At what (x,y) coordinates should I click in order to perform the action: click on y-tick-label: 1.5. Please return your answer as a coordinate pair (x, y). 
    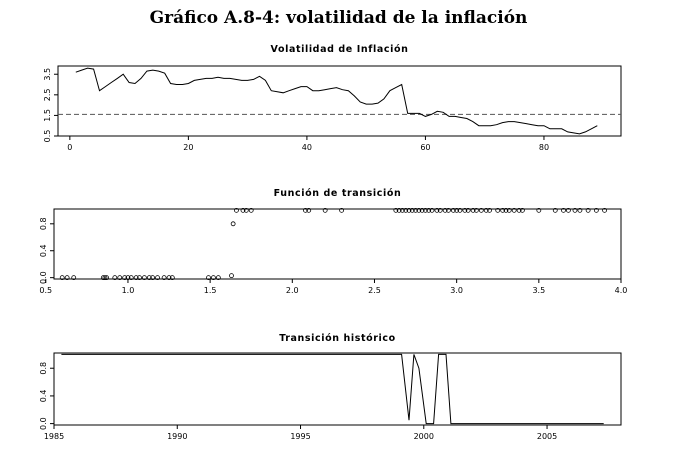
    Looking at the image, I should click on (47, 115).